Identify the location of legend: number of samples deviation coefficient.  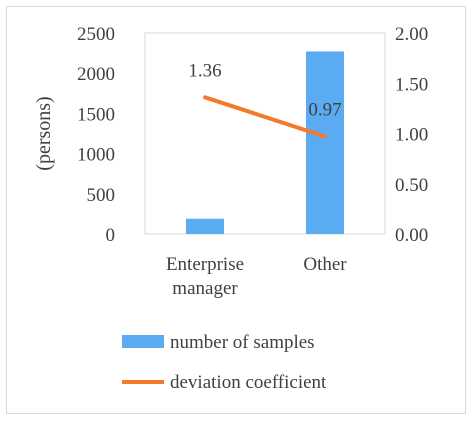
(224, 362).